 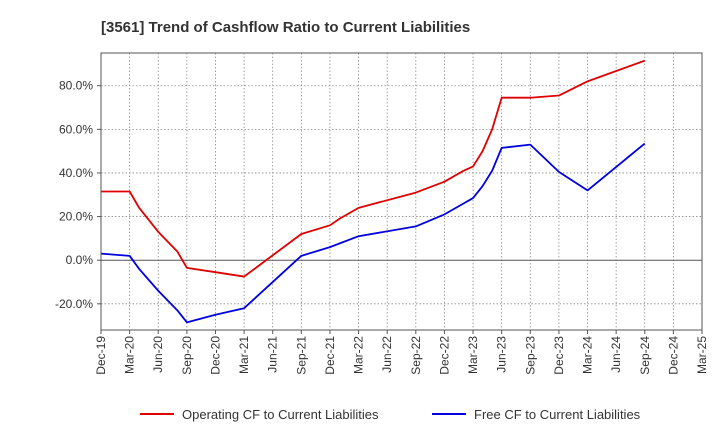 I want to click on y-tick-label: 80.0%, so click(x=76, y=86).